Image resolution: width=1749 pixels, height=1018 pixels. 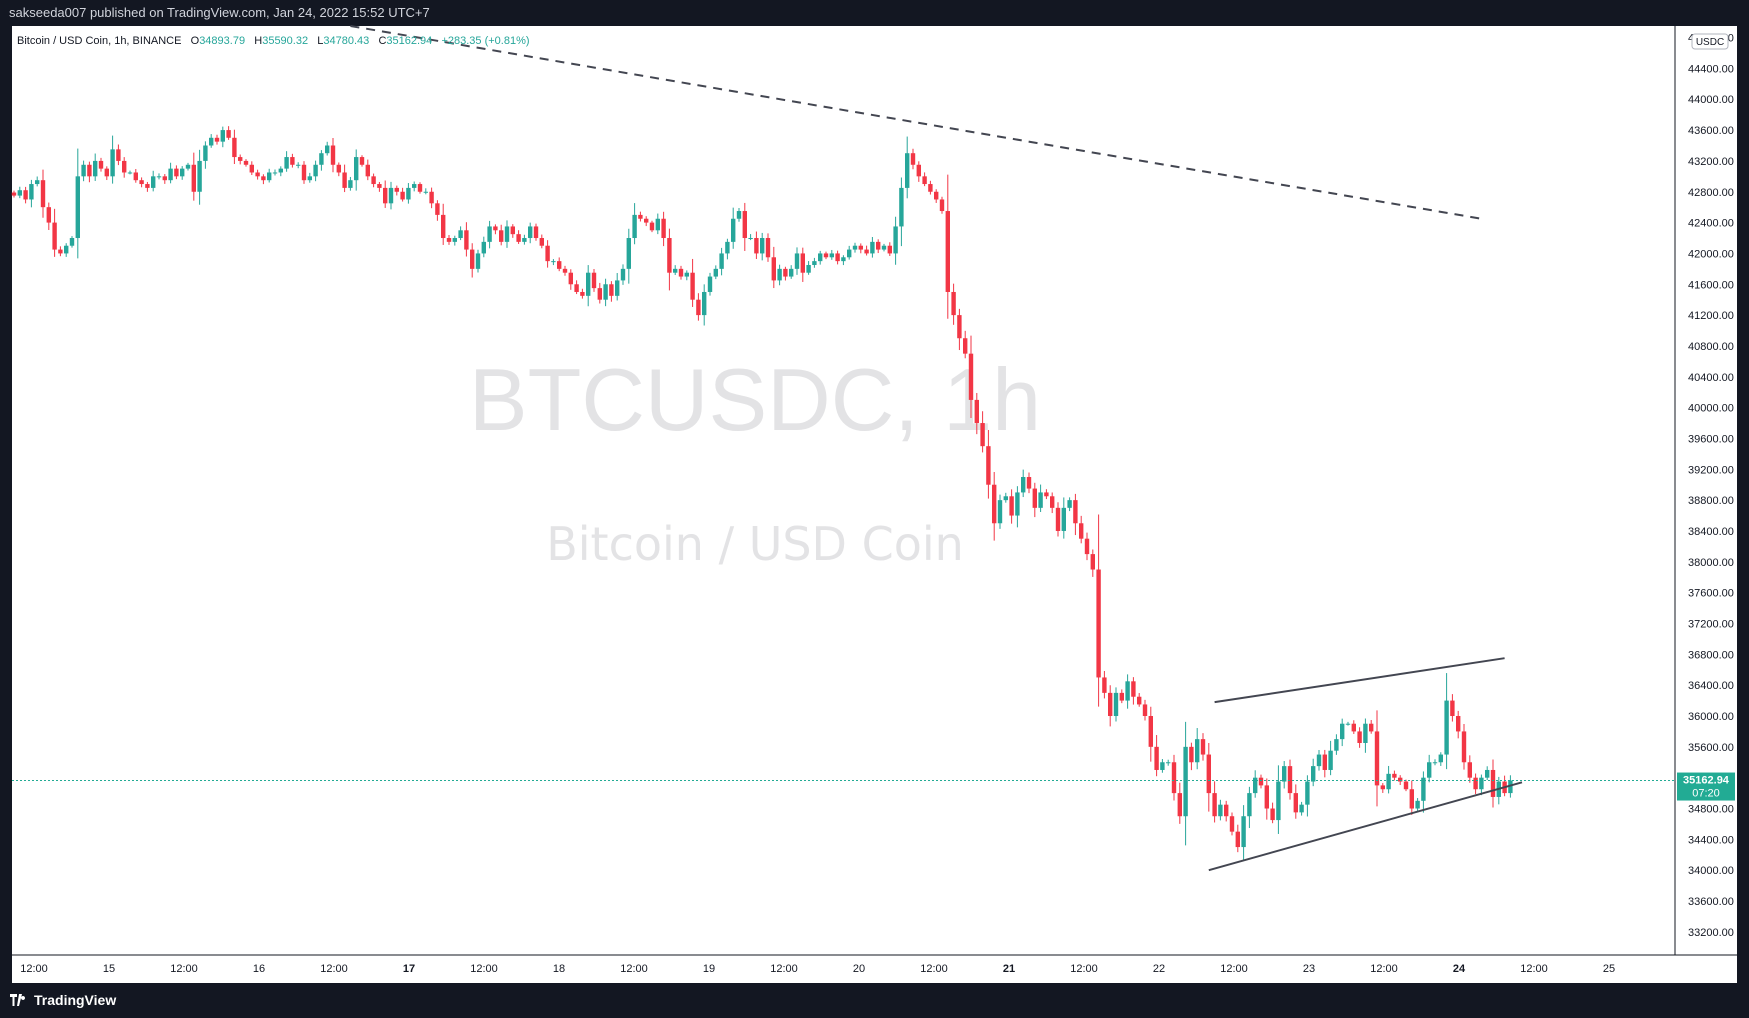 What do you see at coordinates (1706, 794) in the screenshot?
I see `countdown-label: 07:20` at bounding box center [1706, 794].